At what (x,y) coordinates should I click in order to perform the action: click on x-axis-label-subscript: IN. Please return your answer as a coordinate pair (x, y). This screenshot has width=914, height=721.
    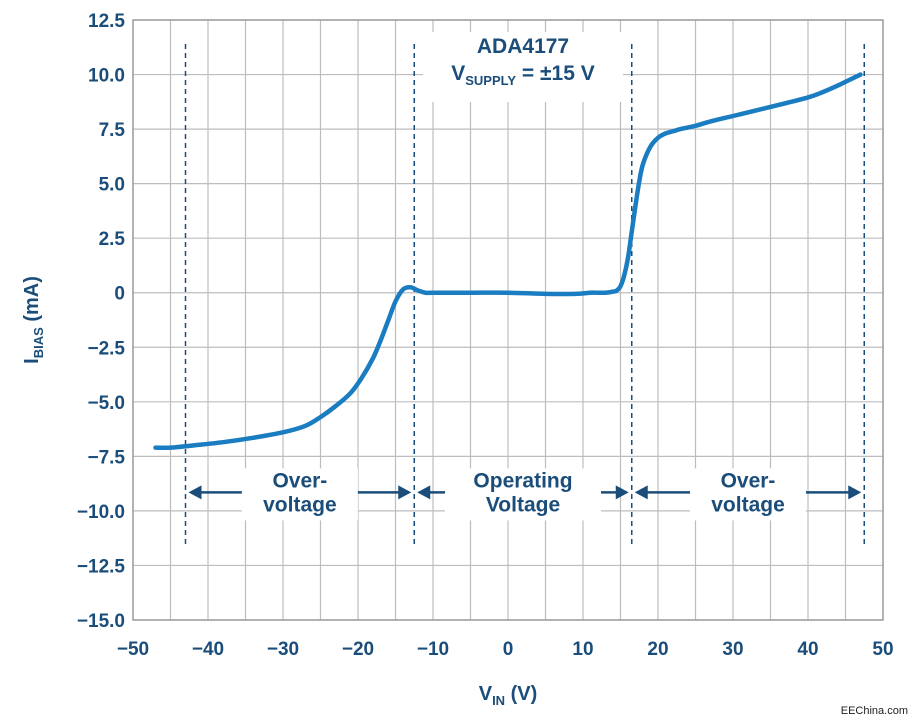
    Looking at the image, I should click on (498, 700).